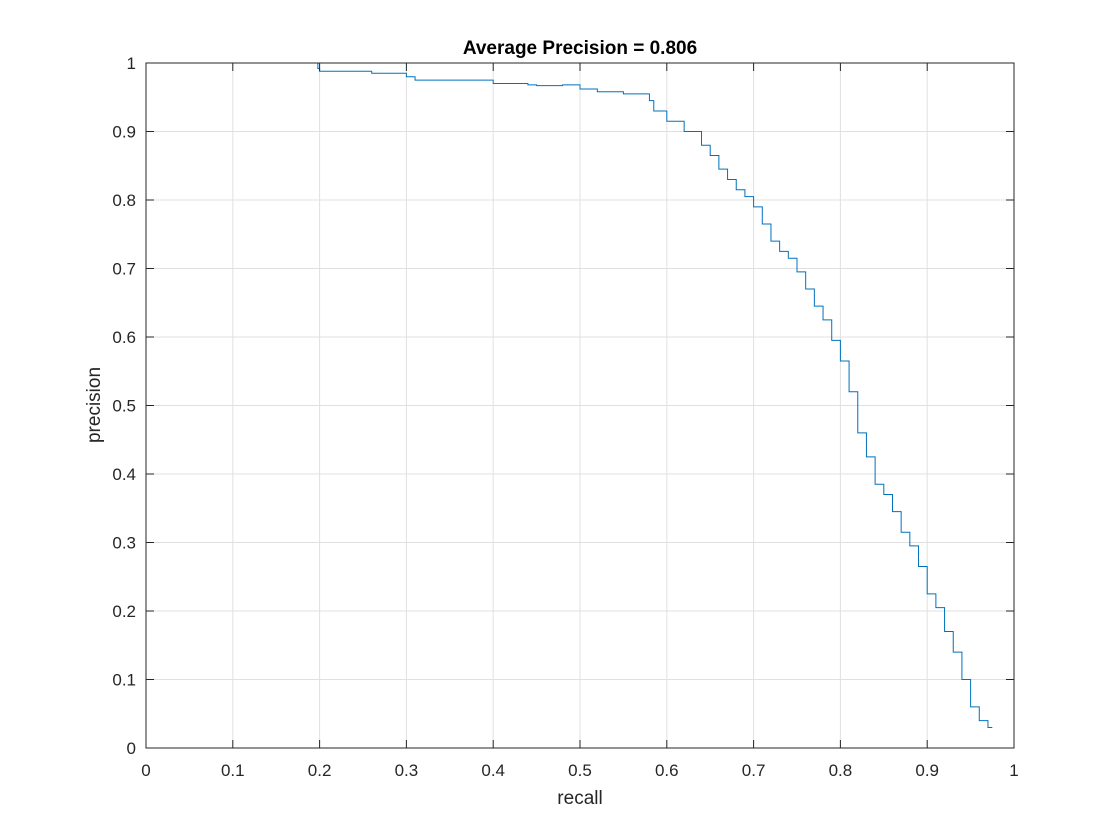 This screenshot has width=1120, height=840. What do you see at coordinates (493, 770) in the screenshot?
I see `x-tick-label: 0.4` at bounding box center [493, 770].